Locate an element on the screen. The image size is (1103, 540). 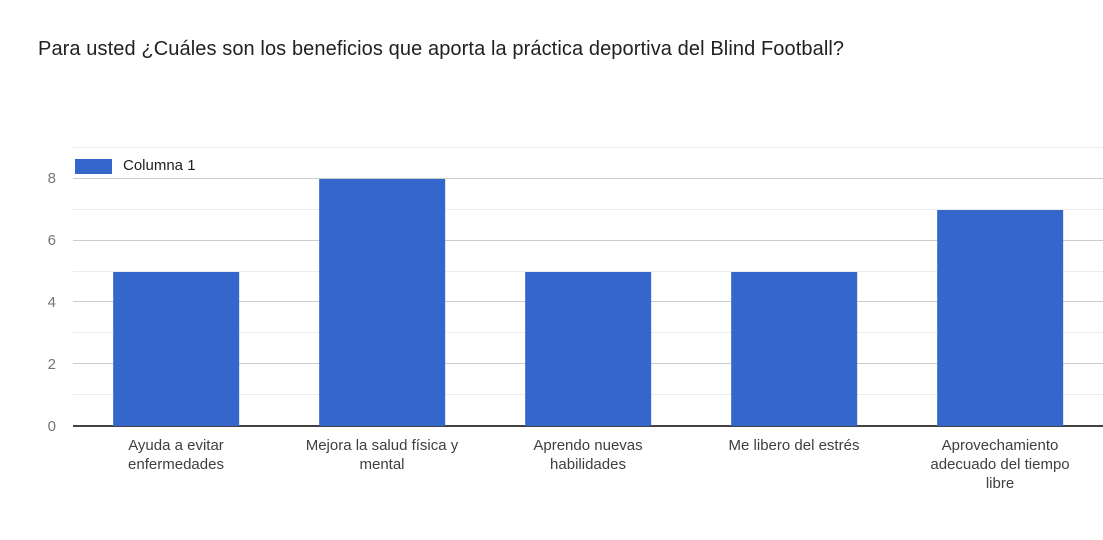
legend: Columna 1 is located at coordinates (135, 166).